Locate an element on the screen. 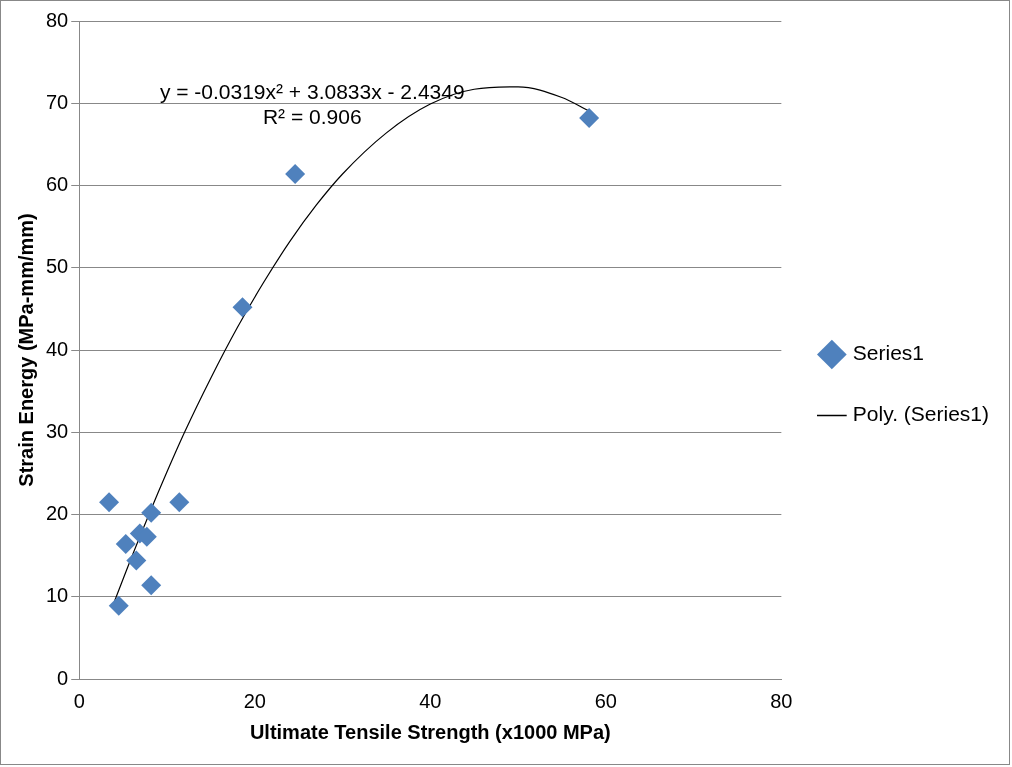 Image resolution: width=1012 pixels, height=767 pixels. y-tick-label: 40 is located at coordinates (57, 348).